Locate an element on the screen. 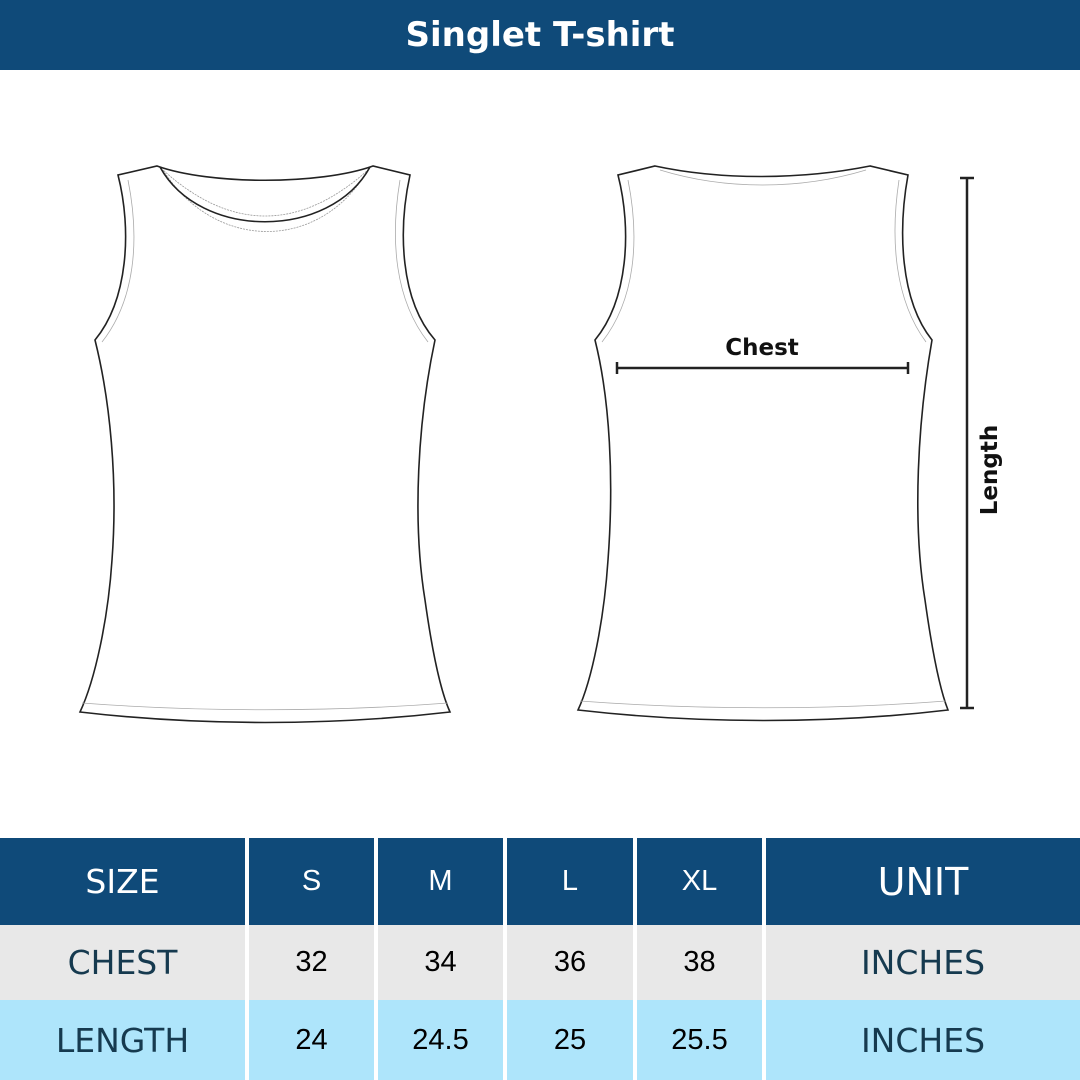 This screenshot has height=1080, width=1080. header-l: L is located at coordinates (570, 881).